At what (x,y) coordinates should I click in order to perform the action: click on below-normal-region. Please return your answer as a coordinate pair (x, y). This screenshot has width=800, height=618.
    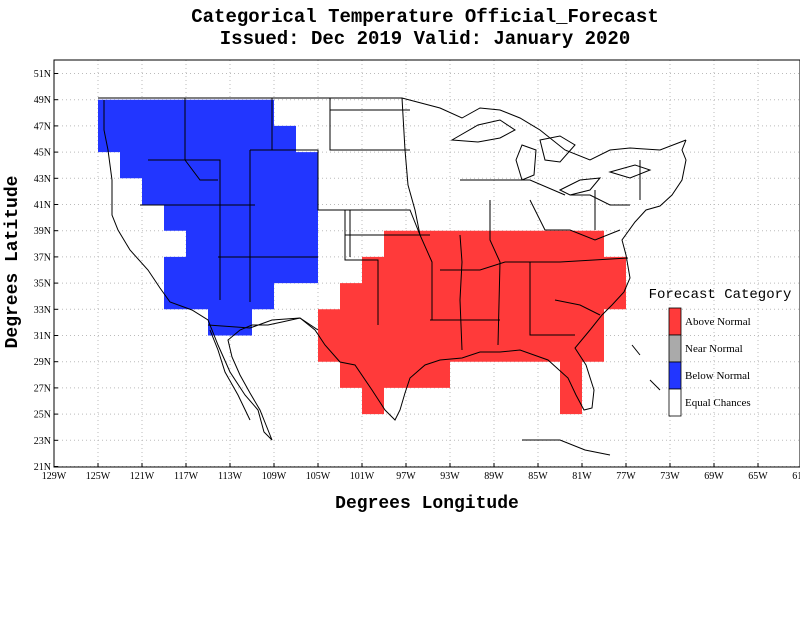
    Looking at the image, I should click on (208, 217).